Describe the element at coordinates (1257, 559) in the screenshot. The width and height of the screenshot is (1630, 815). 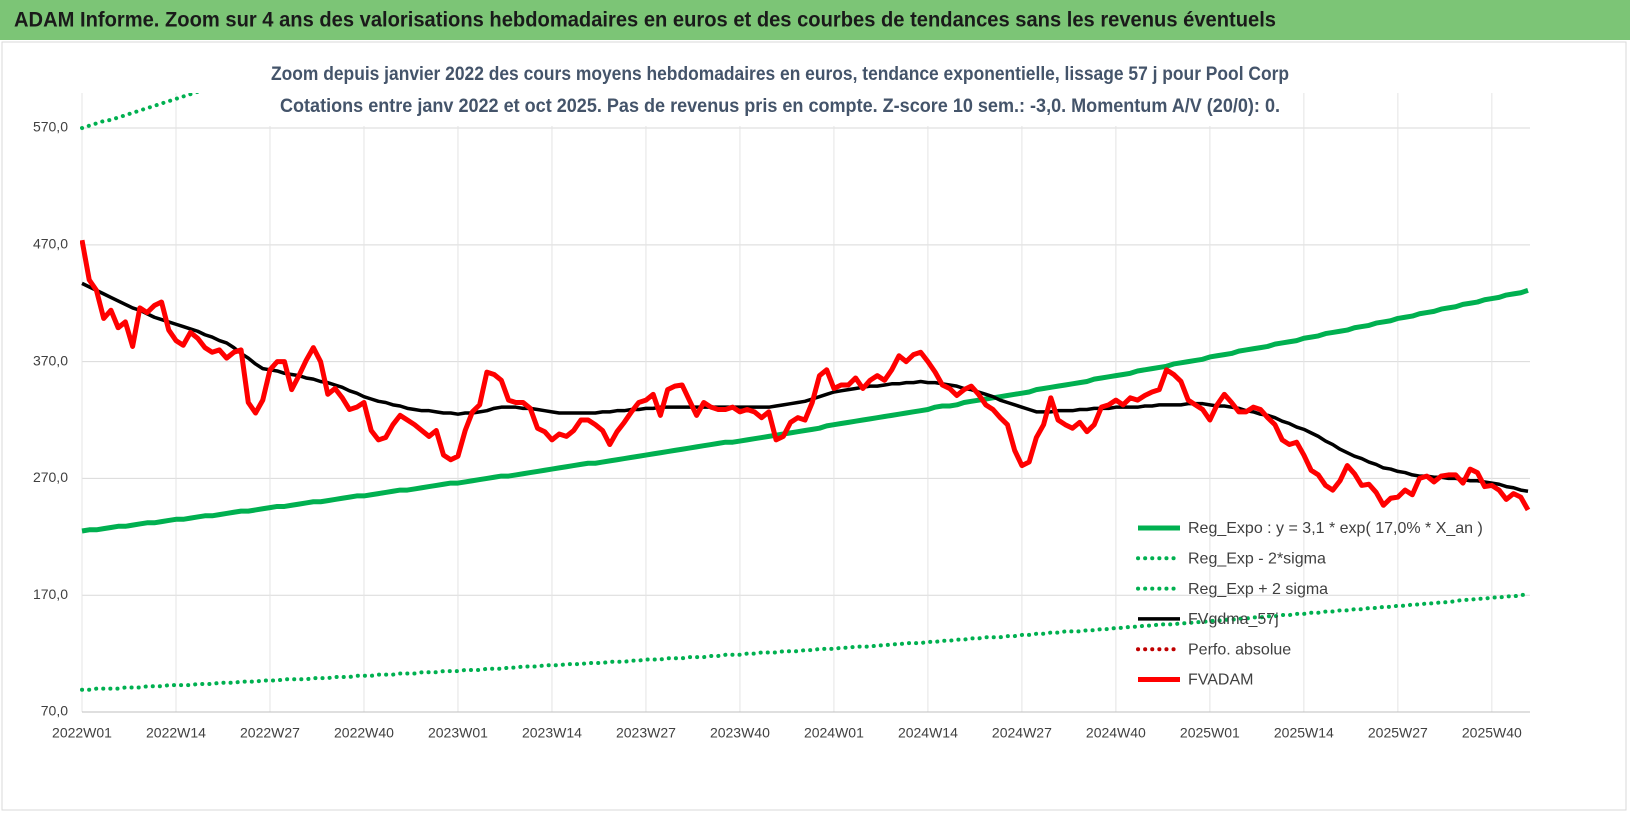
I see `legend-label: Reg_Exp - 2*sigma` at that location.